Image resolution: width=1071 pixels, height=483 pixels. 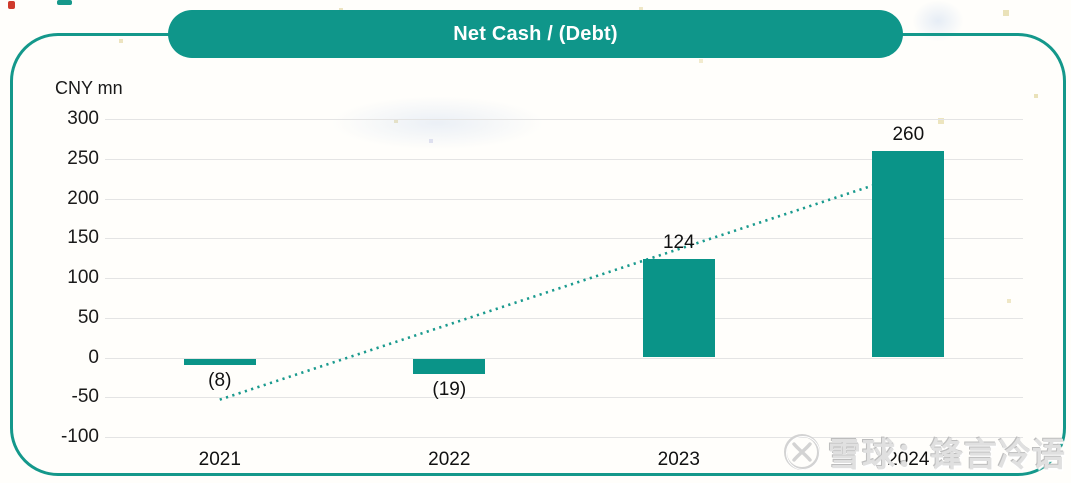 What do you see at coordinates (83, 198) in the screenshot?
I see `y-tick-label: 200` at bounding box center [83, 198].